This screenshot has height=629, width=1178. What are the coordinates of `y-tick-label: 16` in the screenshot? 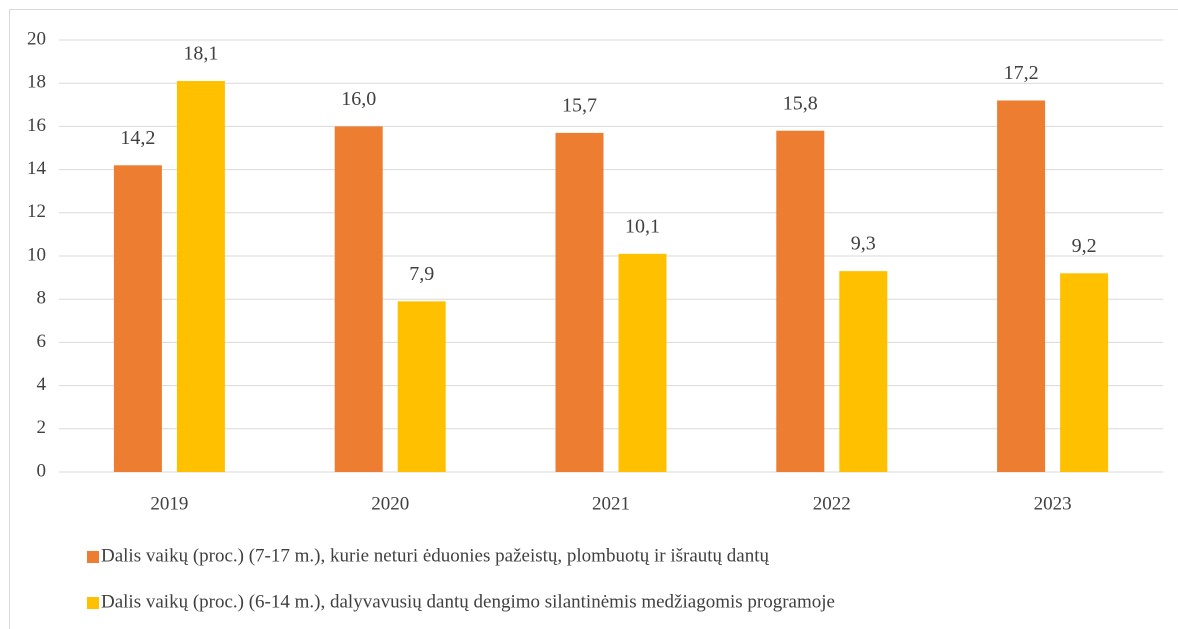 It's located at (36, 125).